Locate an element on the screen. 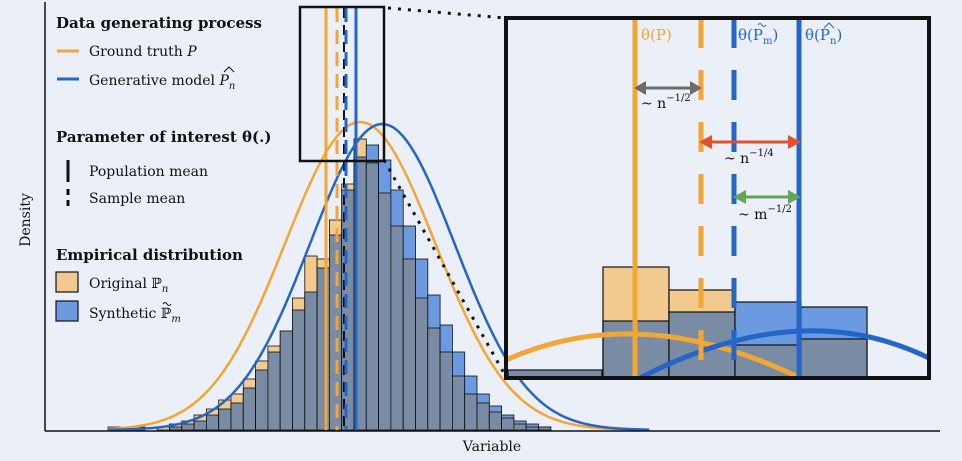 This screenshot has width=962, height=461. inset-tilde-icon is located at coordinates (762, 25).